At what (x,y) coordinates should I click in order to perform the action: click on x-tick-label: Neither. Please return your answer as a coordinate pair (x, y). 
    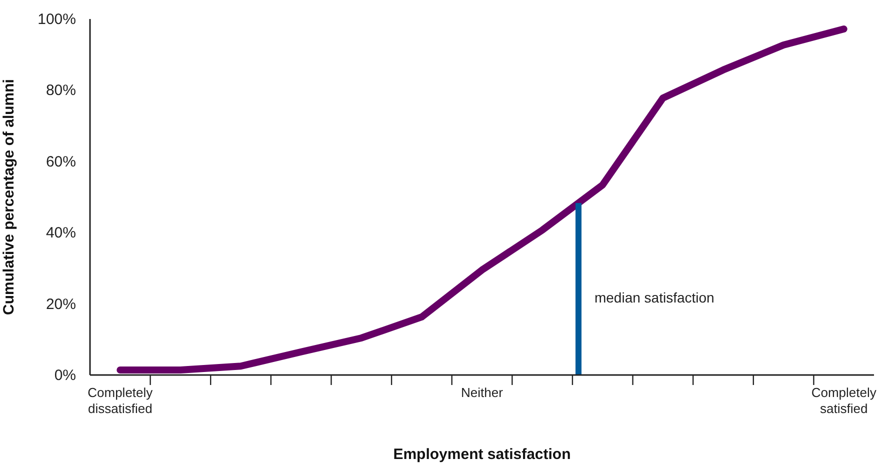
    Looking at the image, I should click on (482, 392).